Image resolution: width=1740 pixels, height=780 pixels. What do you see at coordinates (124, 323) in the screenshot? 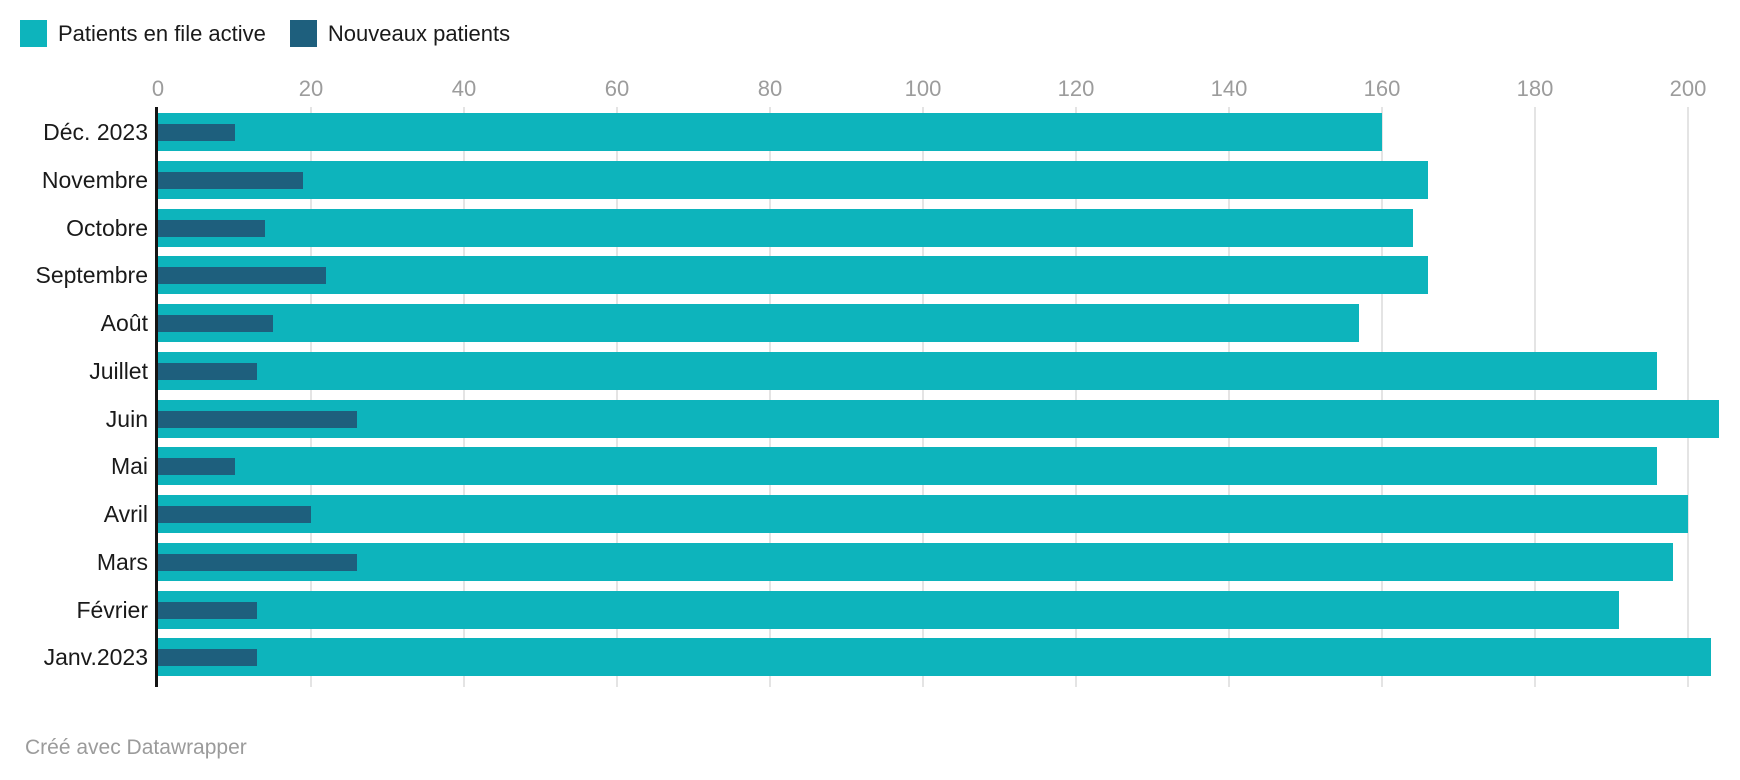
I see `category-label-4: Août` at bounding box center [124, 323].